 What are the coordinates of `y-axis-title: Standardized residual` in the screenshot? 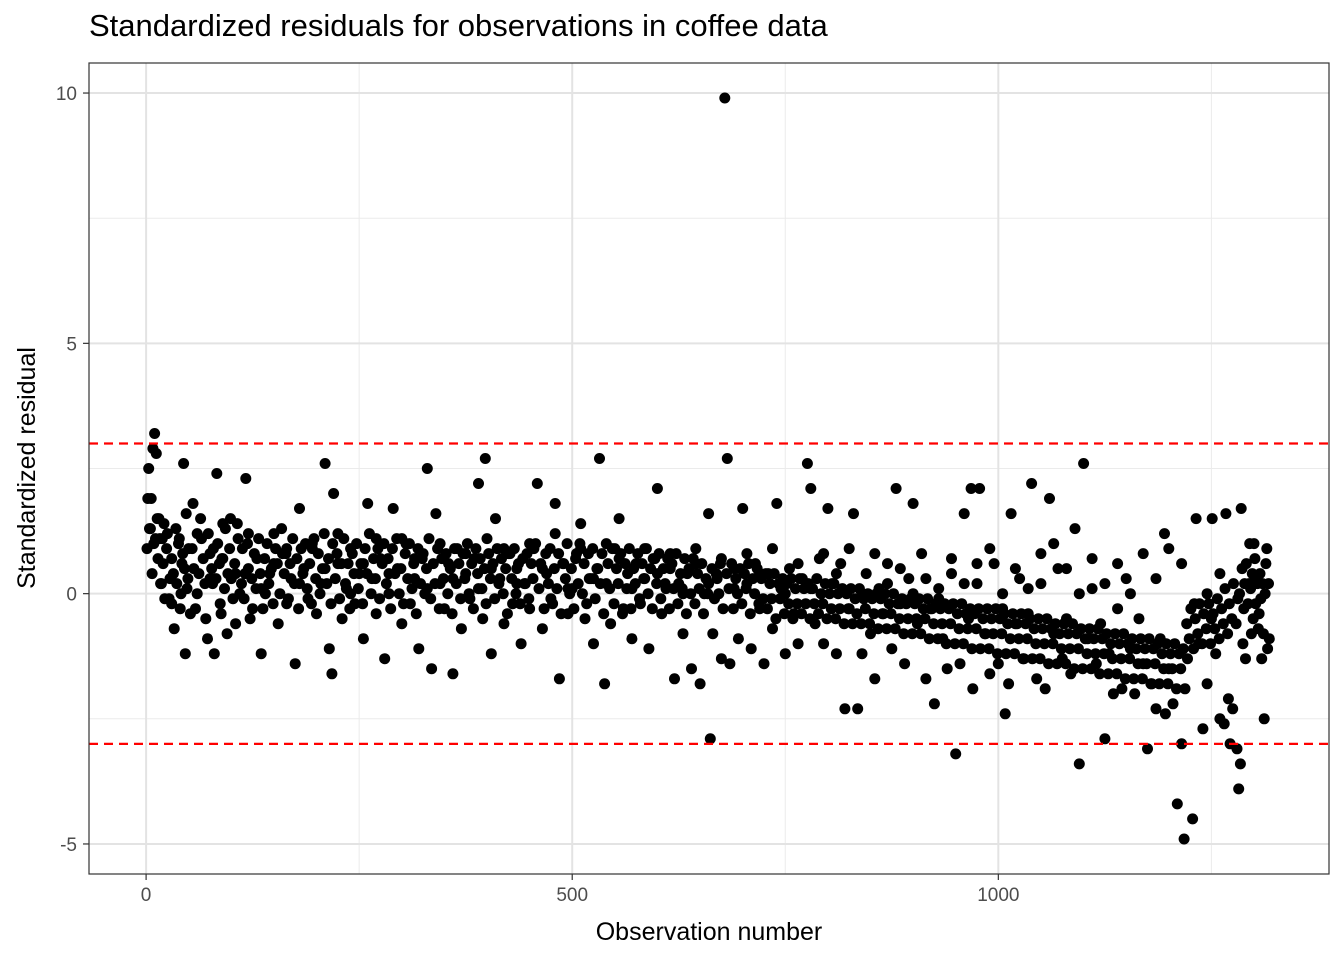 It's located at (27, 468).